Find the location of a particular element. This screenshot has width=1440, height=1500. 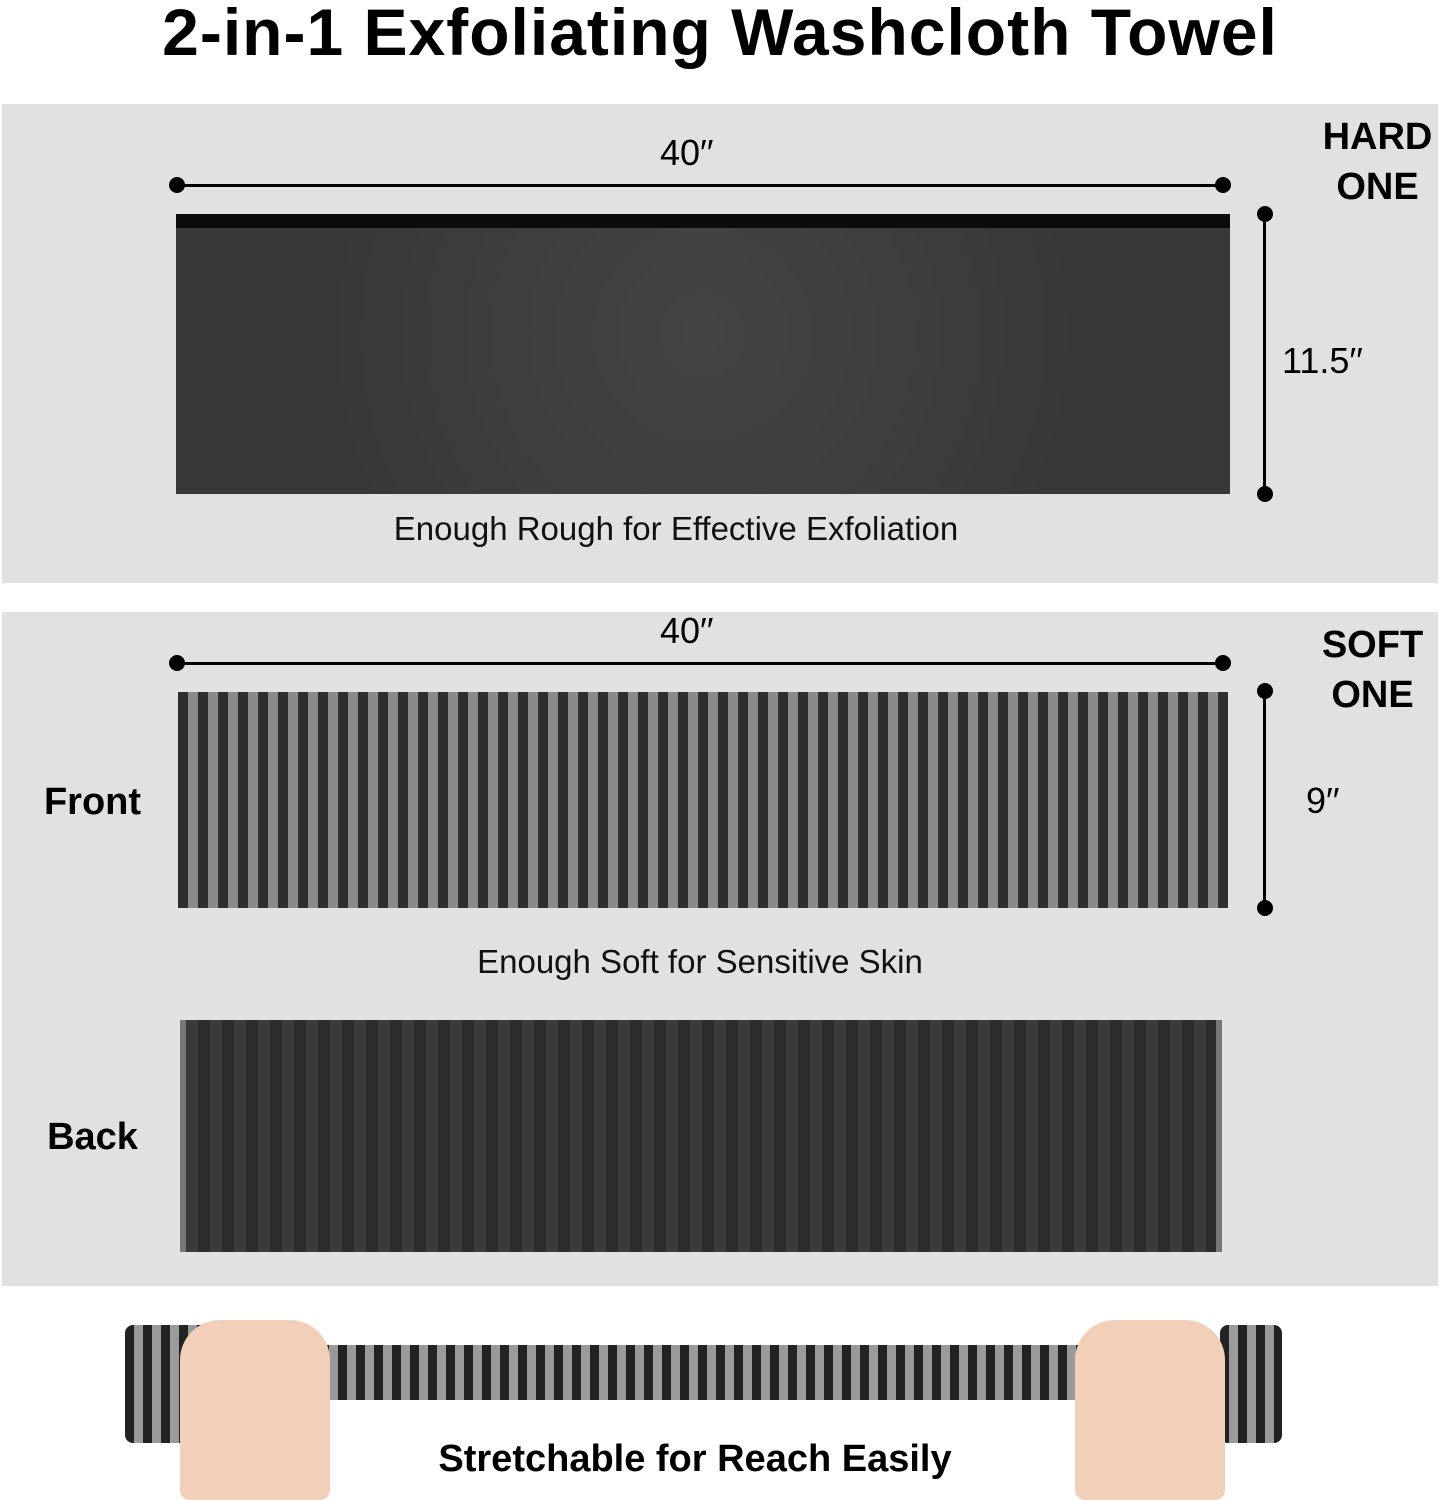

soft-towel-front-image is located at coordinates (703, 800).